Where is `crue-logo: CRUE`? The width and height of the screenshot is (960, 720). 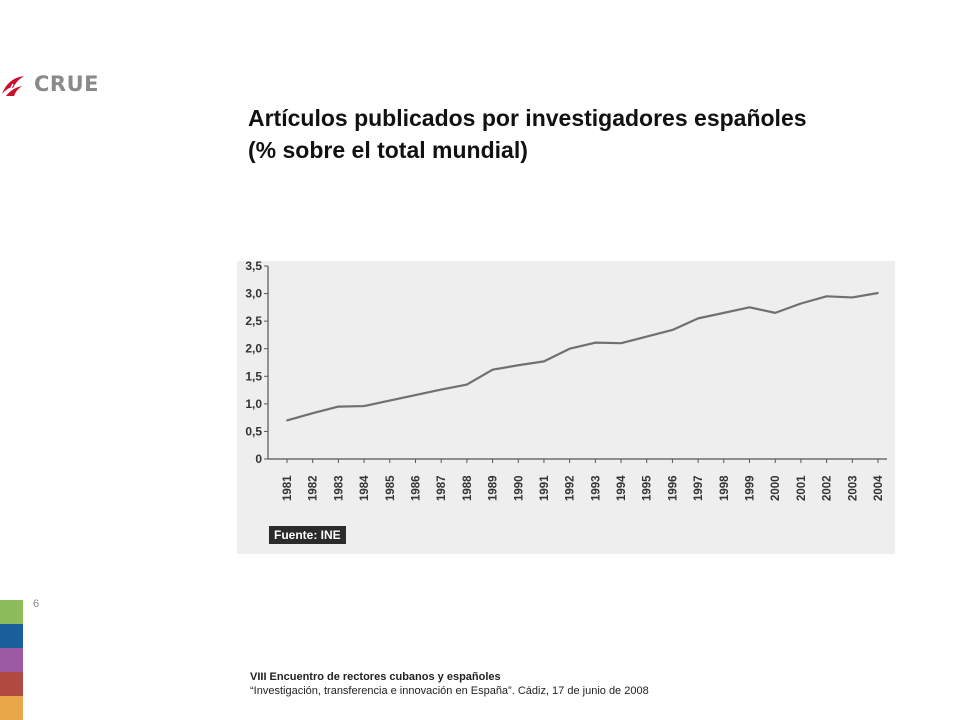 crue-logo: CRUE is located at coordinates (55, 85).